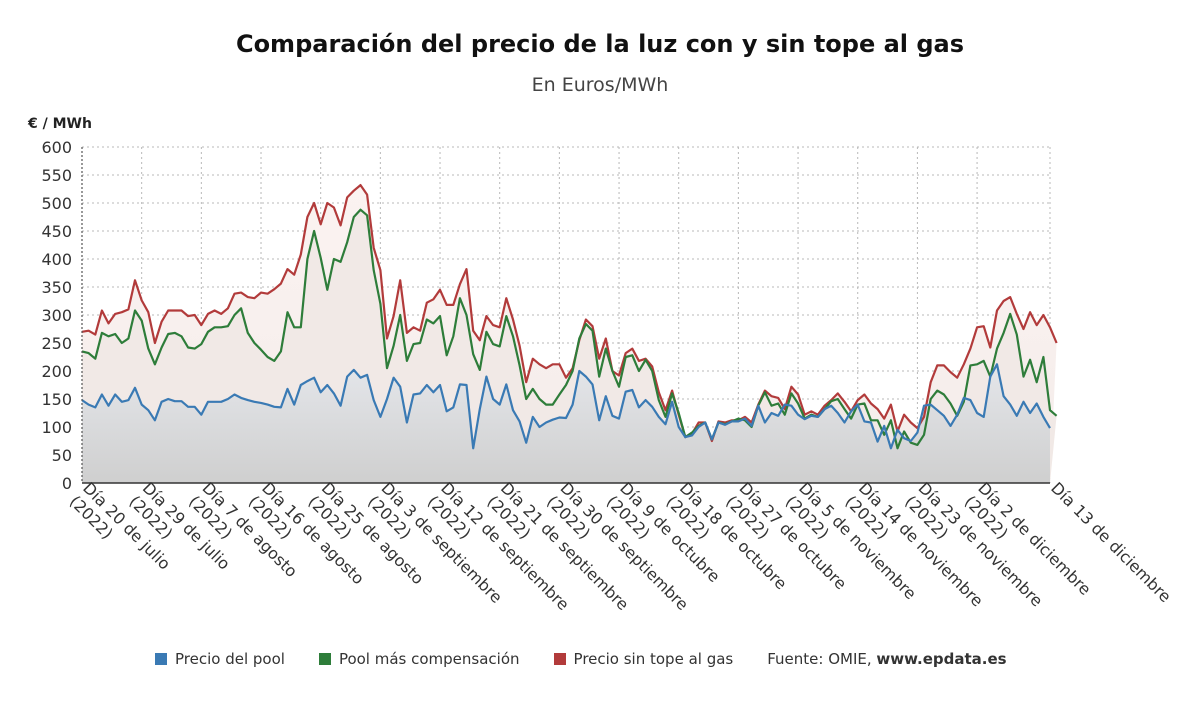 The image size is (1200, 705). I want to click on y-tick-label: 200, so click(56, 371).